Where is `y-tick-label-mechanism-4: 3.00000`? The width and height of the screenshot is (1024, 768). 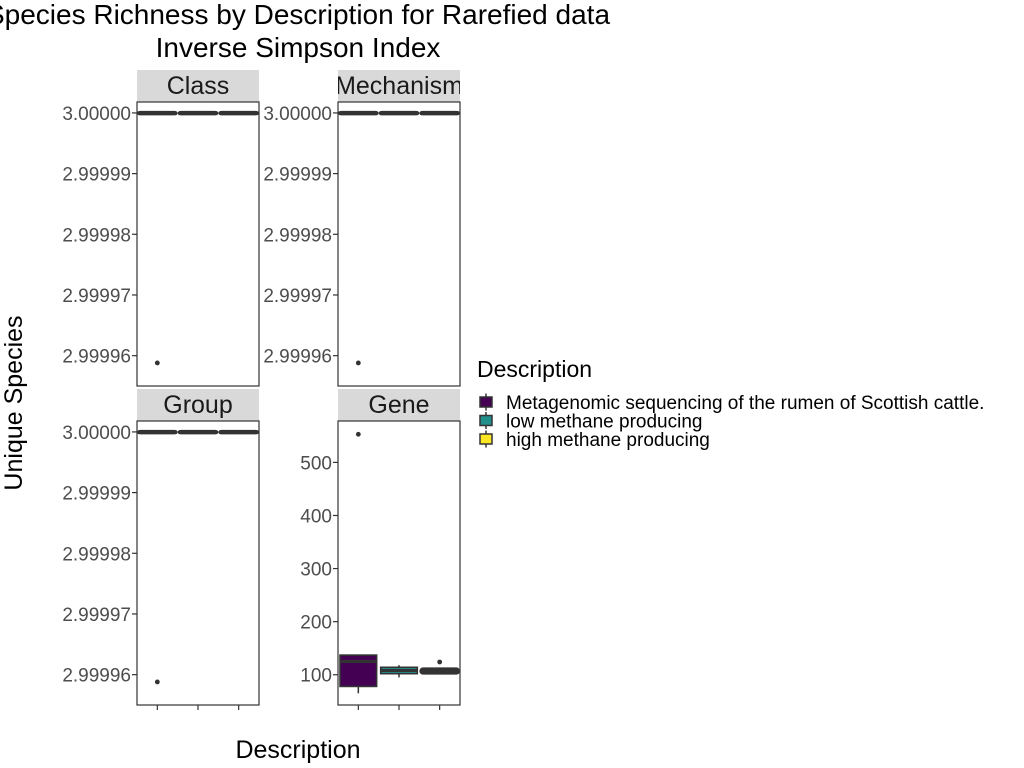 y-tick-label-mechanism-4: 3.00000 is located at coordinates (297, 114).